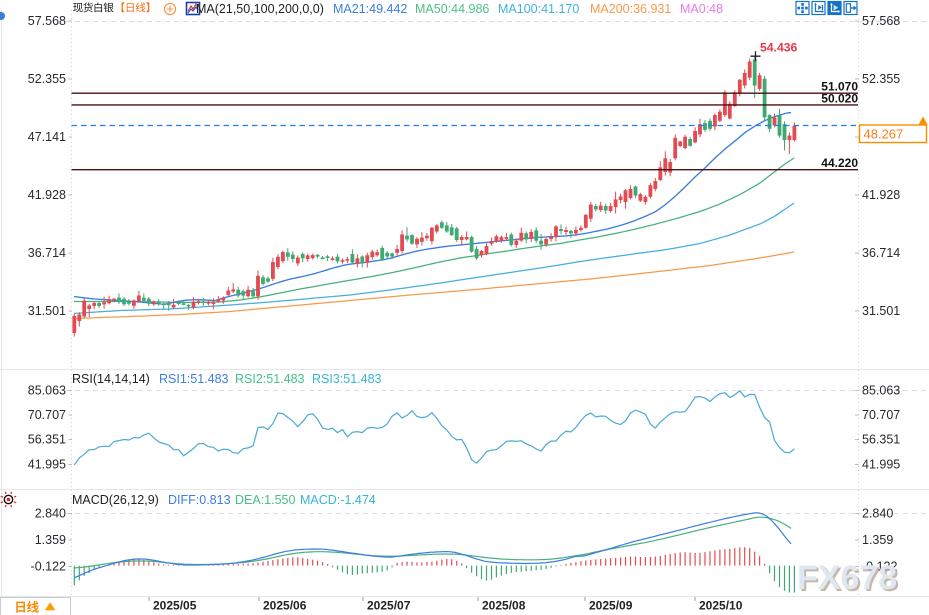 Image resolution: width=929 pixels, height=615 pixels. Describe the element at coordinates (839, 98) in the screenshot. I see `svg-text: 50.020` at that location.